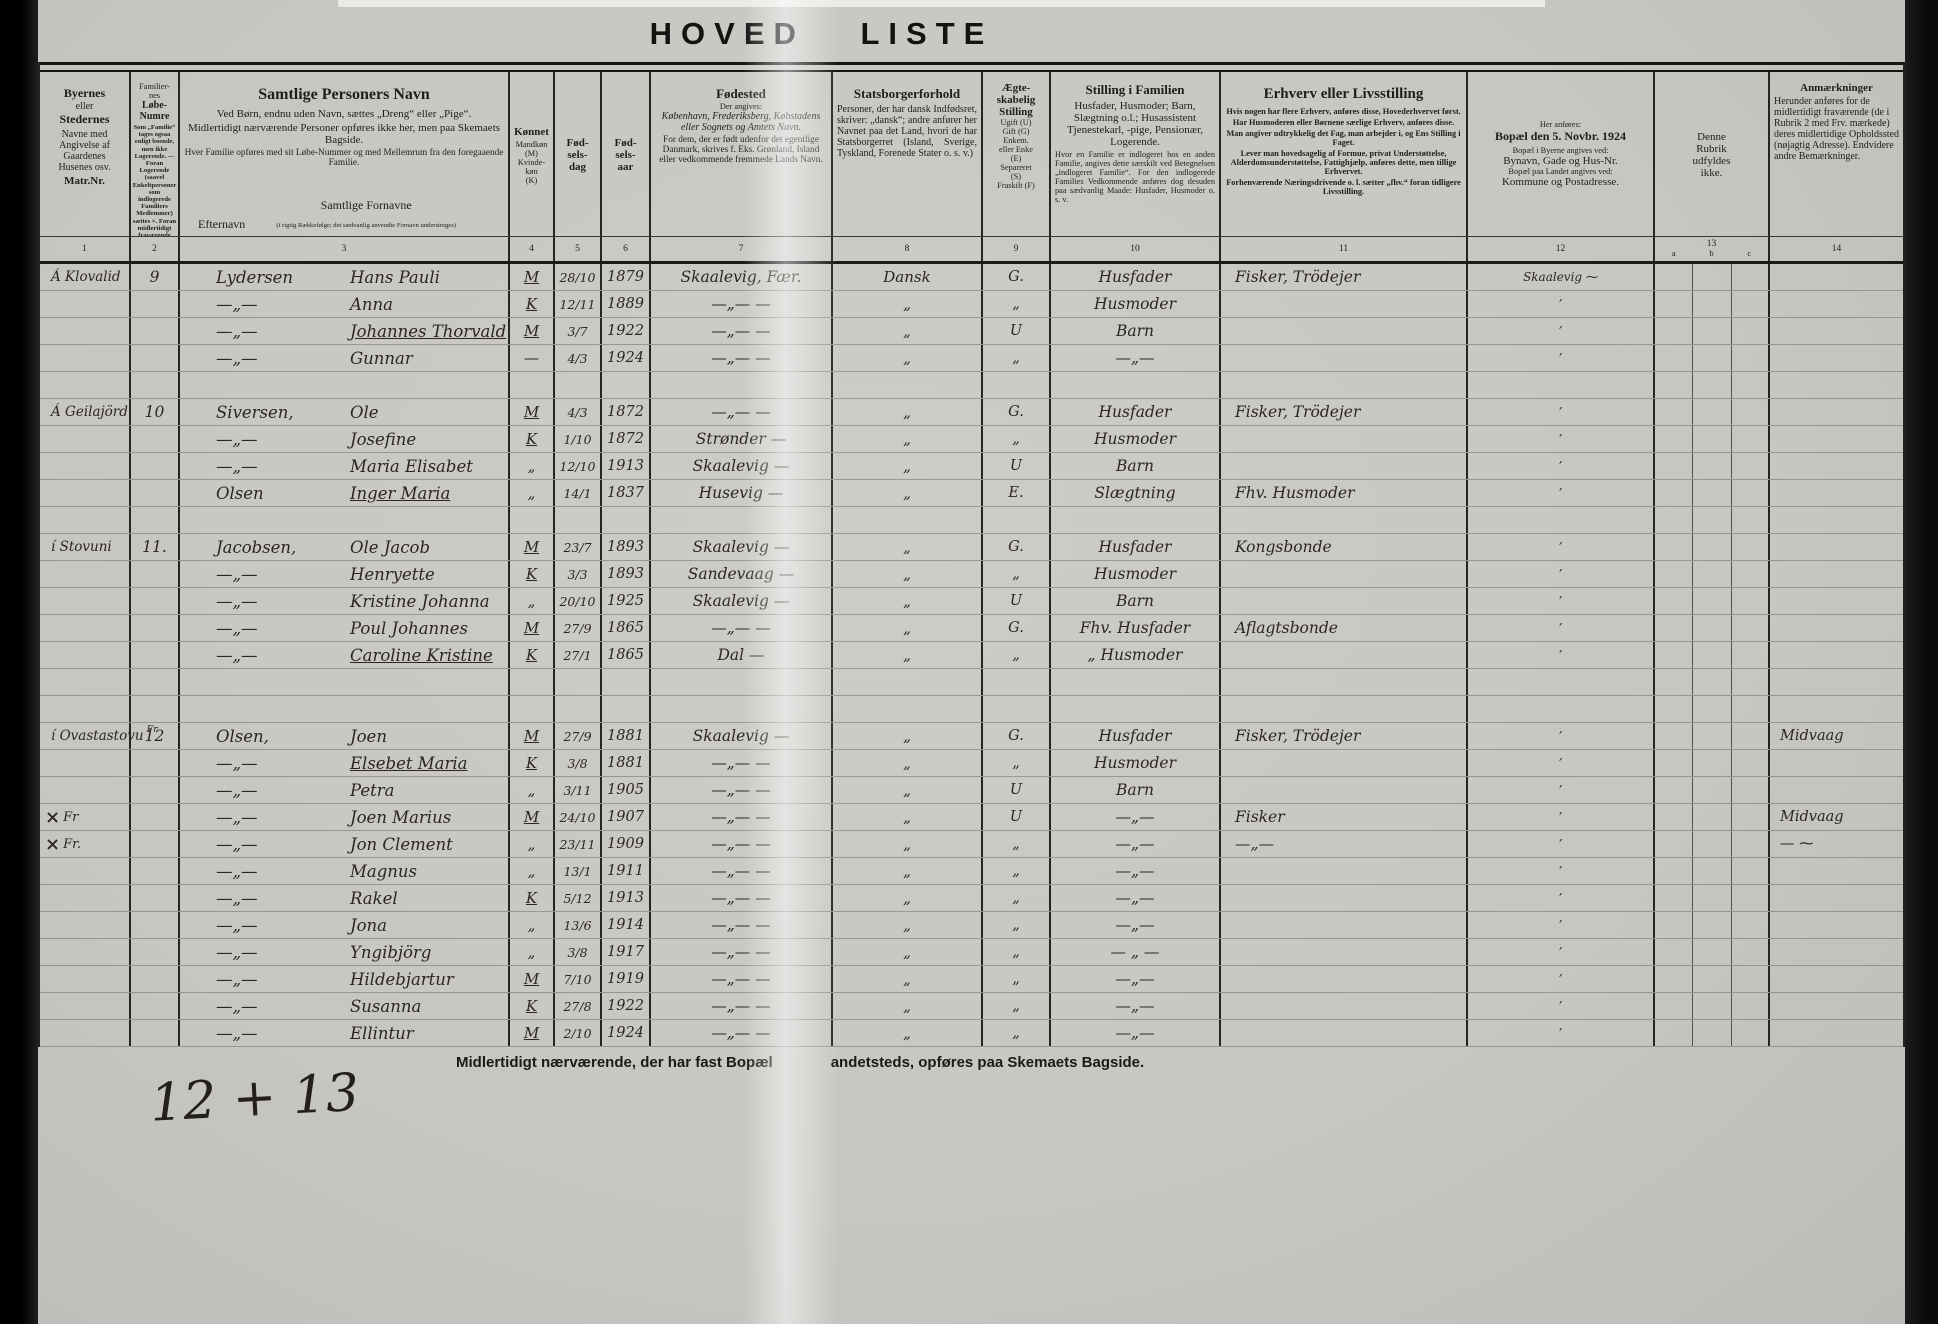 The image size is (1938, 1324). What do you see at coordinates (1017, 709) in the screenshot?
I see `cell-marital-status` at bounding box center [1017, 709].